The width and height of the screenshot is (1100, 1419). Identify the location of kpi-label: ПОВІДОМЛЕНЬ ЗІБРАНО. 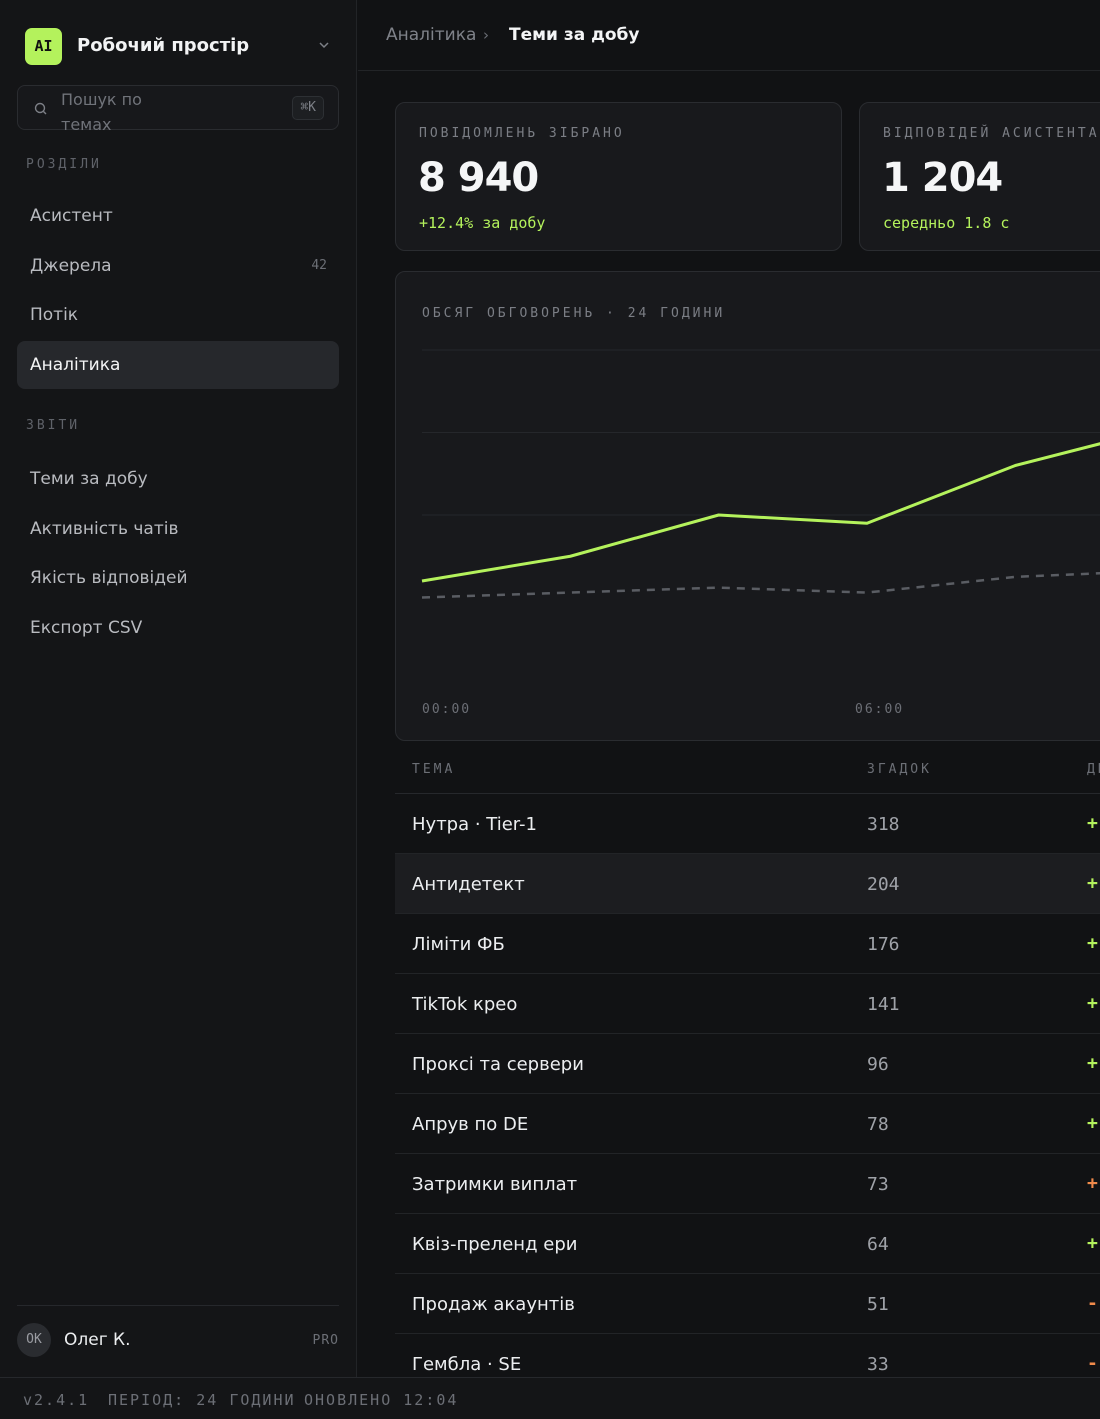
(522, 133).